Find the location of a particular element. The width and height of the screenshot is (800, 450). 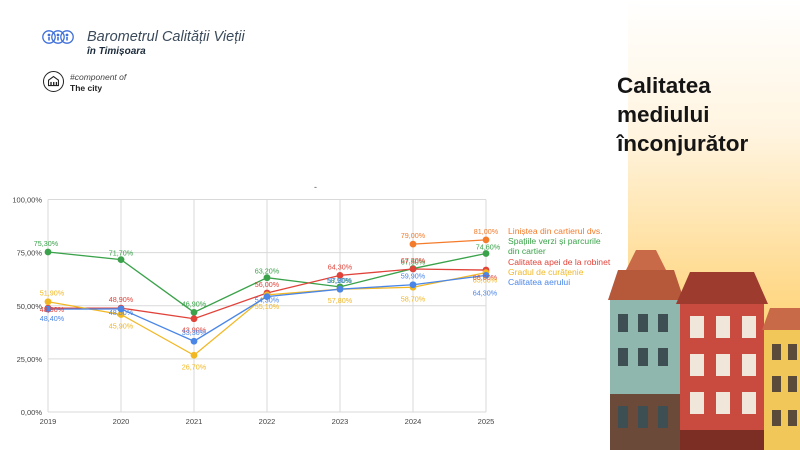

legend-entry: Spațiile verzi și parcurile is located at coordinates (554, 241).